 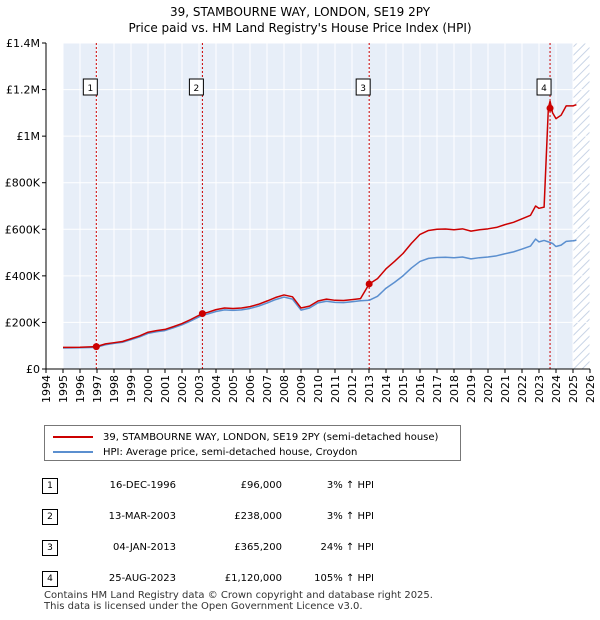 I want to click on x-tick-label: 2013, so click(x=369, y=389).